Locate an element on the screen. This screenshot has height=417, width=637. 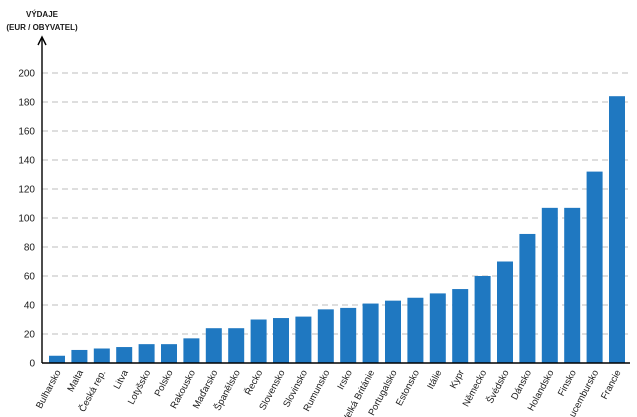
y-tick-label: 40 is located at coordinates (30, 306).